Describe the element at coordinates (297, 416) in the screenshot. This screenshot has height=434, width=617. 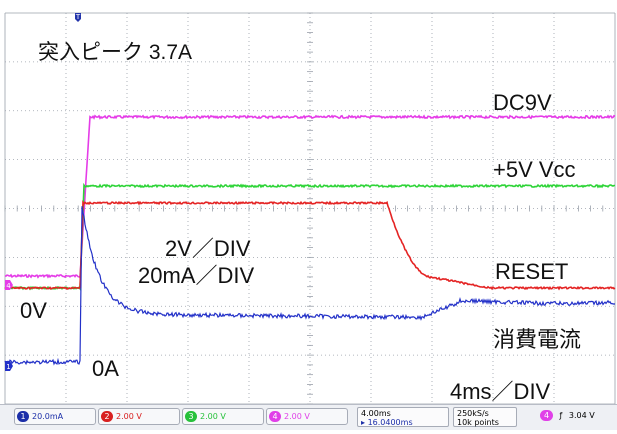
I see `ch4-scale-value: 2.00 V` at that location.